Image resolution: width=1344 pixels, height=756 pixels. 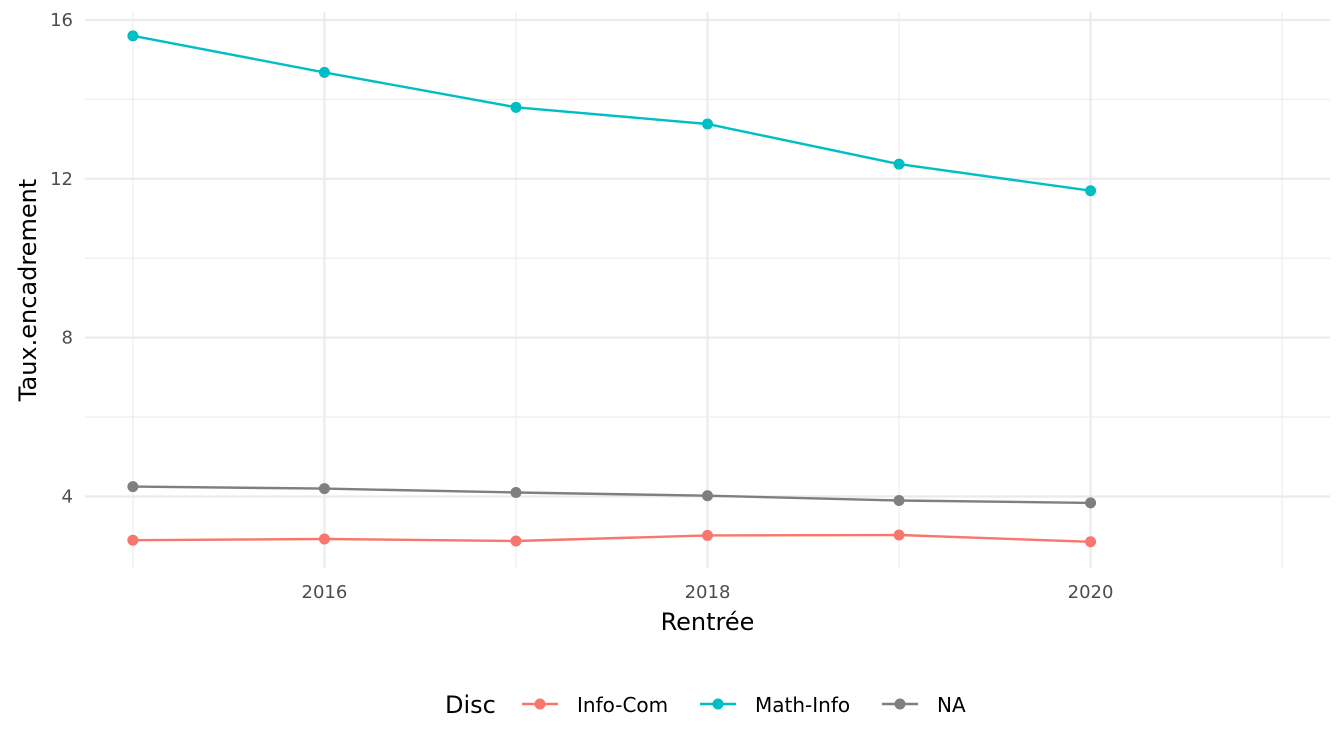 What do you see at coordinates (951, 705) in the screenshot?
I see `legend-label: NA` at bounding box center [951, 705].